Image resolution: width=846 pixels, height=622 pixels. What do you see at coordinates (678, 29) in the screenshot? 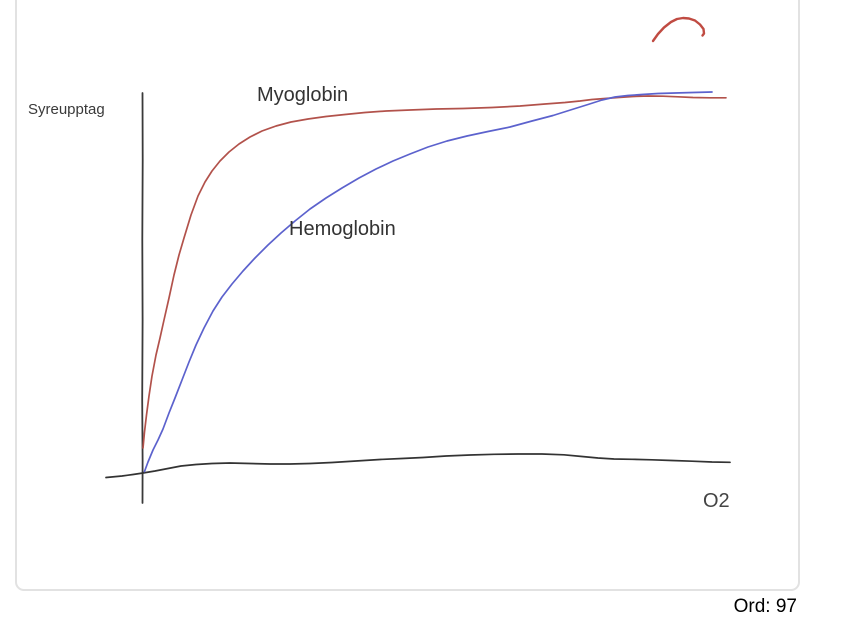
I see `arc-mark` at bounding box center [678, 29].